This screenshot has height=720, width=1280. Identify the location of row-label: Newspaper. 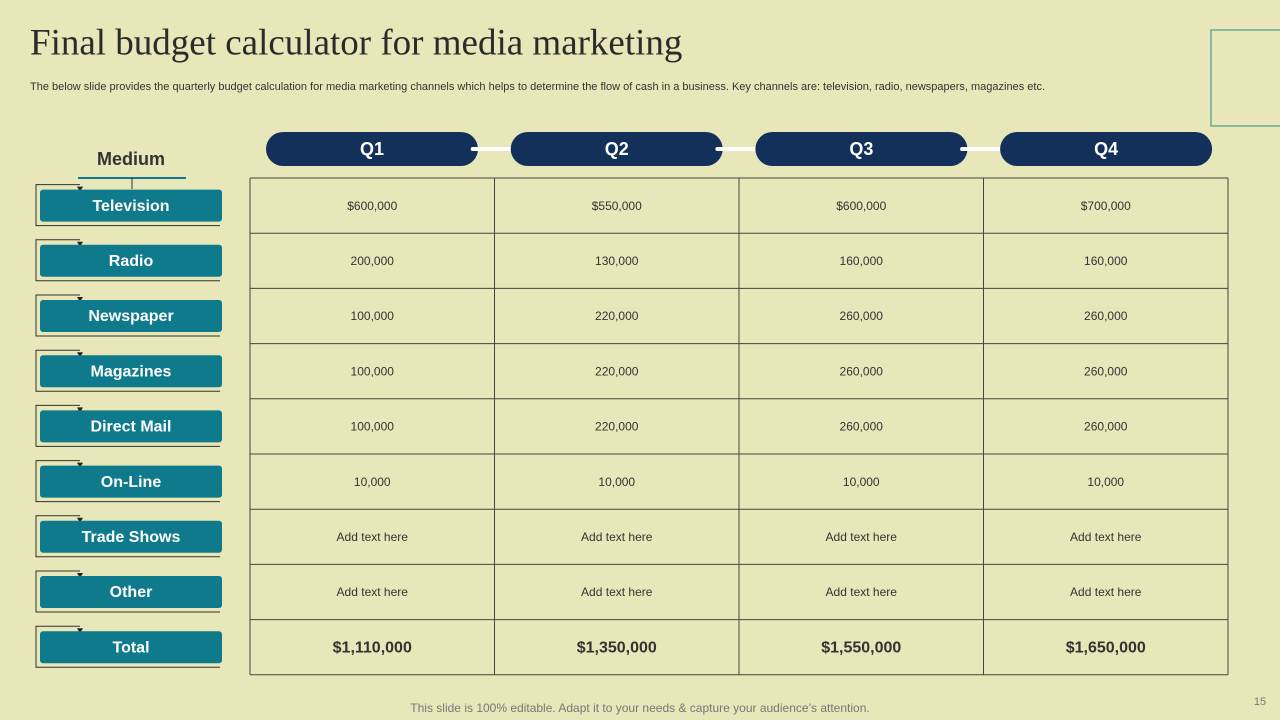
(130, 316).